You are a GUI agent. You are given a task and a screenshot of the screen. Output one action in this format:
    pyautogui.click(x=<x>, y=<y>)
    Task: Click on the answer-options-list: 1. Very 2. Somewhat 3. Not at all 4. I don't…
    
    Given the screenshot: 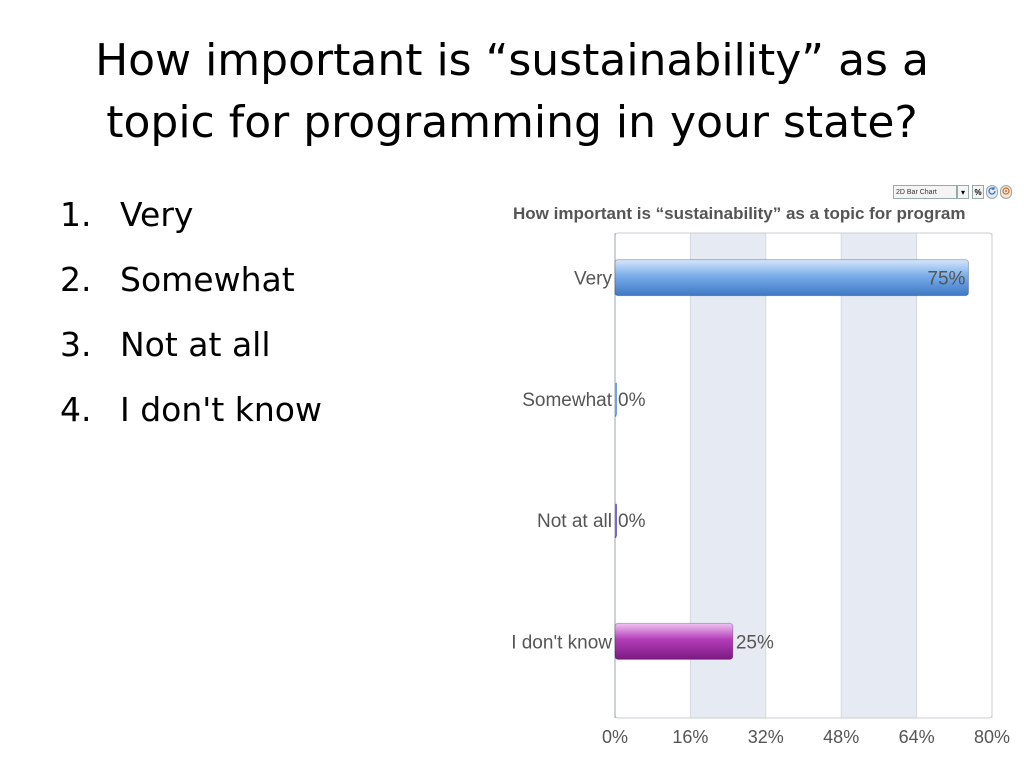 What is the action you would take?
    pyautogui.click(x=191, y=320)
    